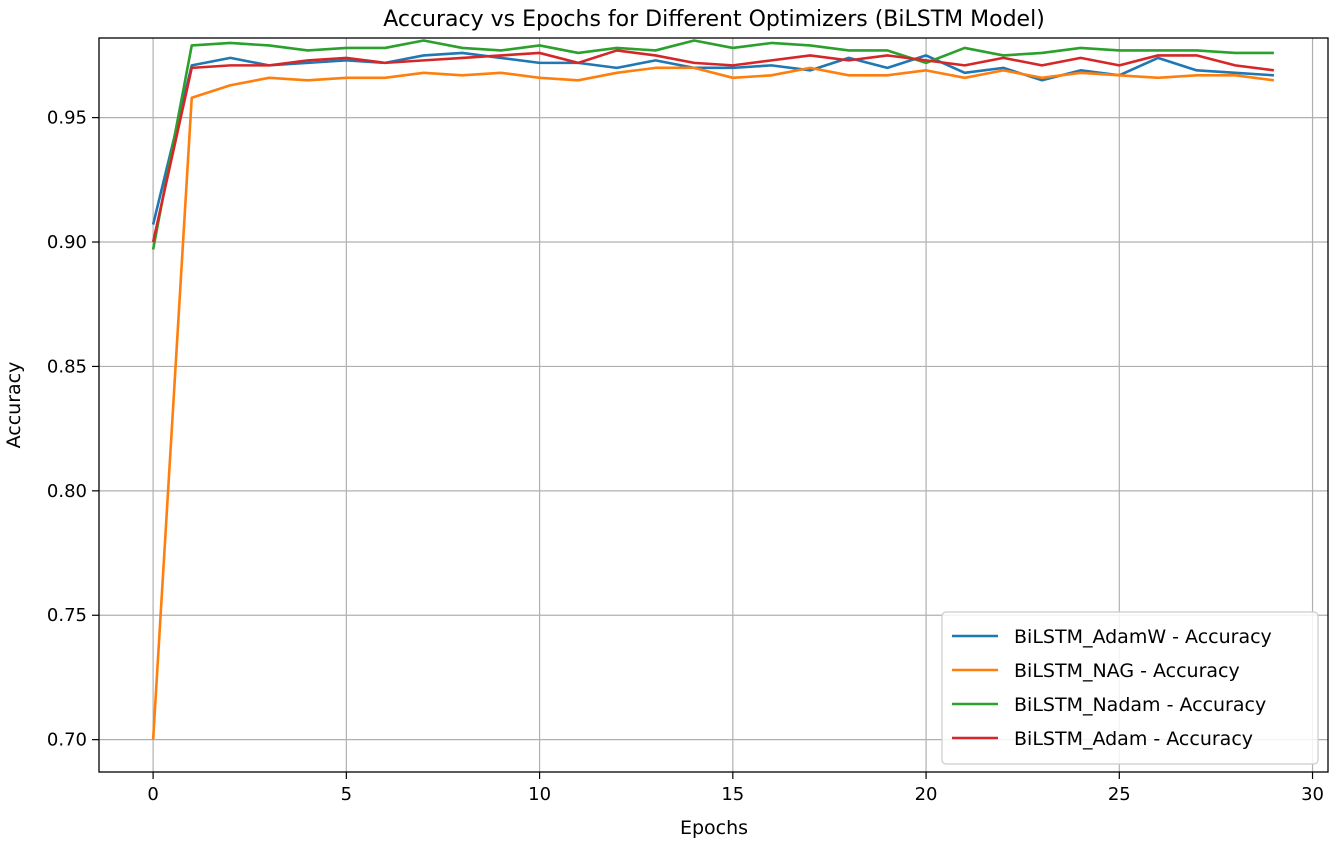 The width and height of the screenshot is (1338, 844). I want to click on x-tick-label: 10, so click(539, 794).